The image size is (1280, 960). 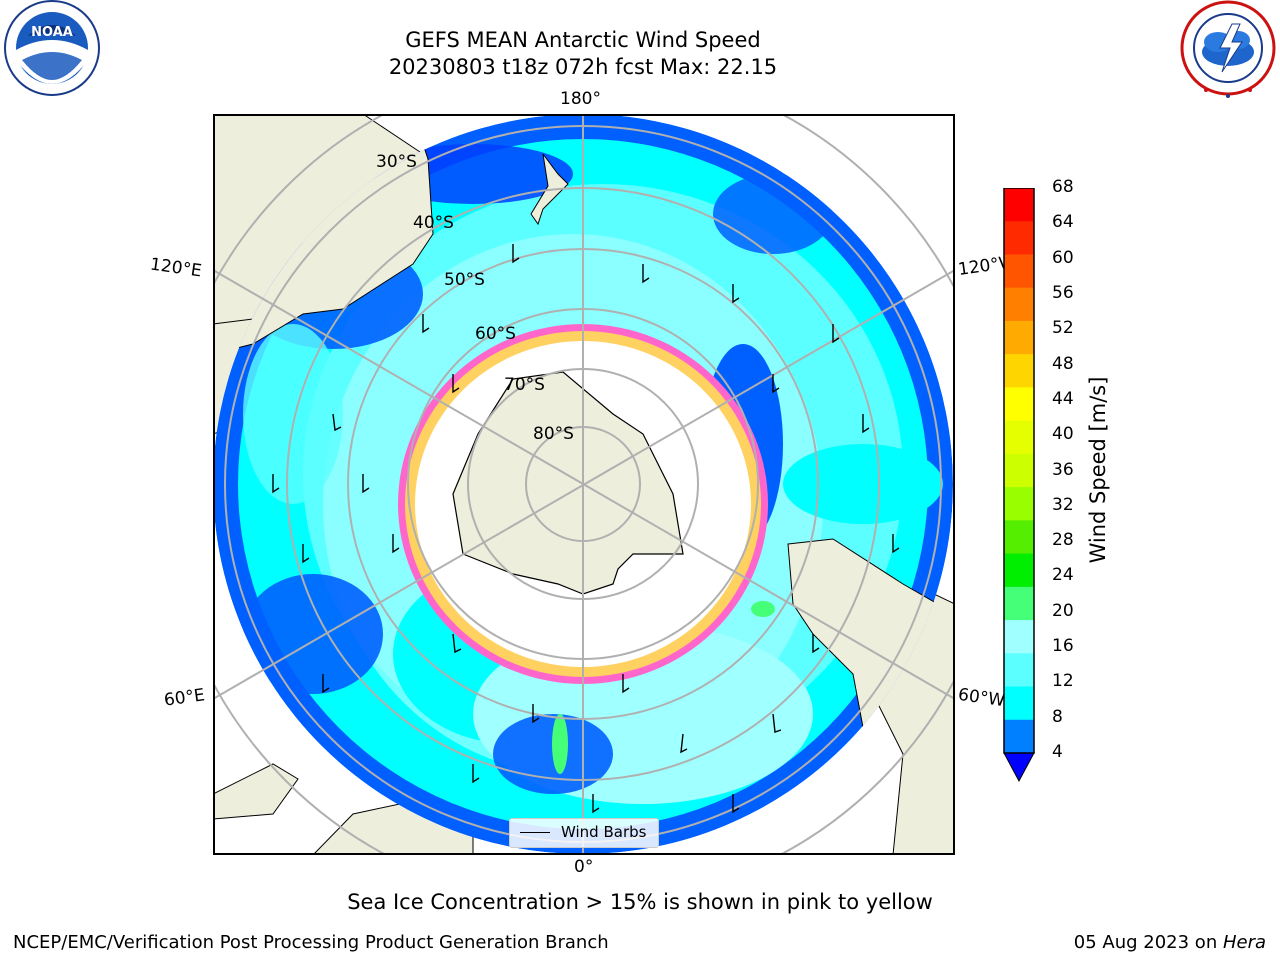 What do you see at coordinates (1063, 610) in the screenshot?
I see `colorbar-tick-label: 20` at bounding box center [1063, 610].